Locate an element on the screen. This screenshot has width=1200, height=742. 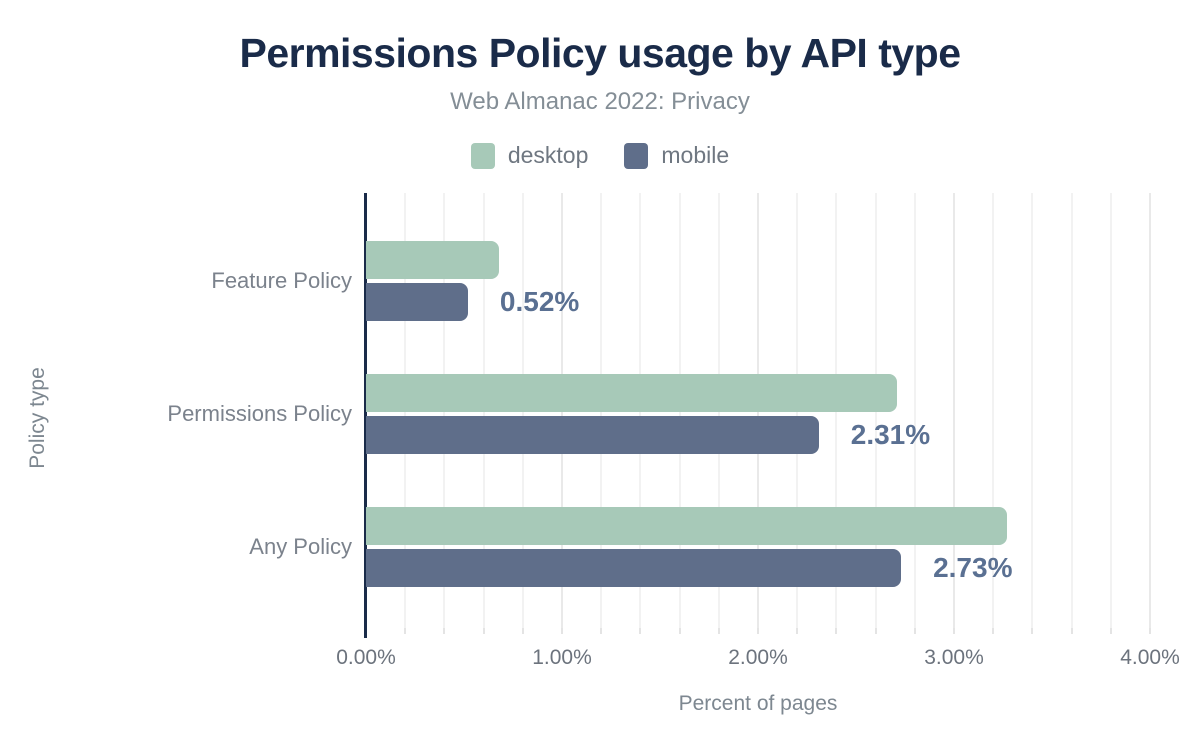
x-tick-label-000: 0.00% is located at coordinates (366, 657).